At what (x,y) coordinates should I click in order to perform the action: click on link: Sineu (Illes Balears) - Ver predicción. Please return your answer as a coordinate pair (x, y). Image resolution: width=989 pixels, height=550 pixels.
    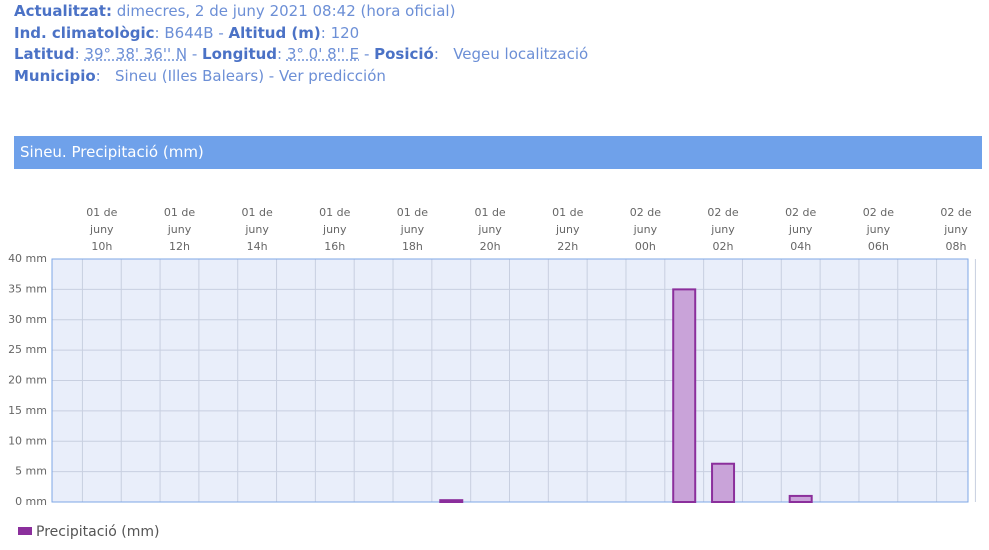
    Looking at the image, I should click on (250, 75).